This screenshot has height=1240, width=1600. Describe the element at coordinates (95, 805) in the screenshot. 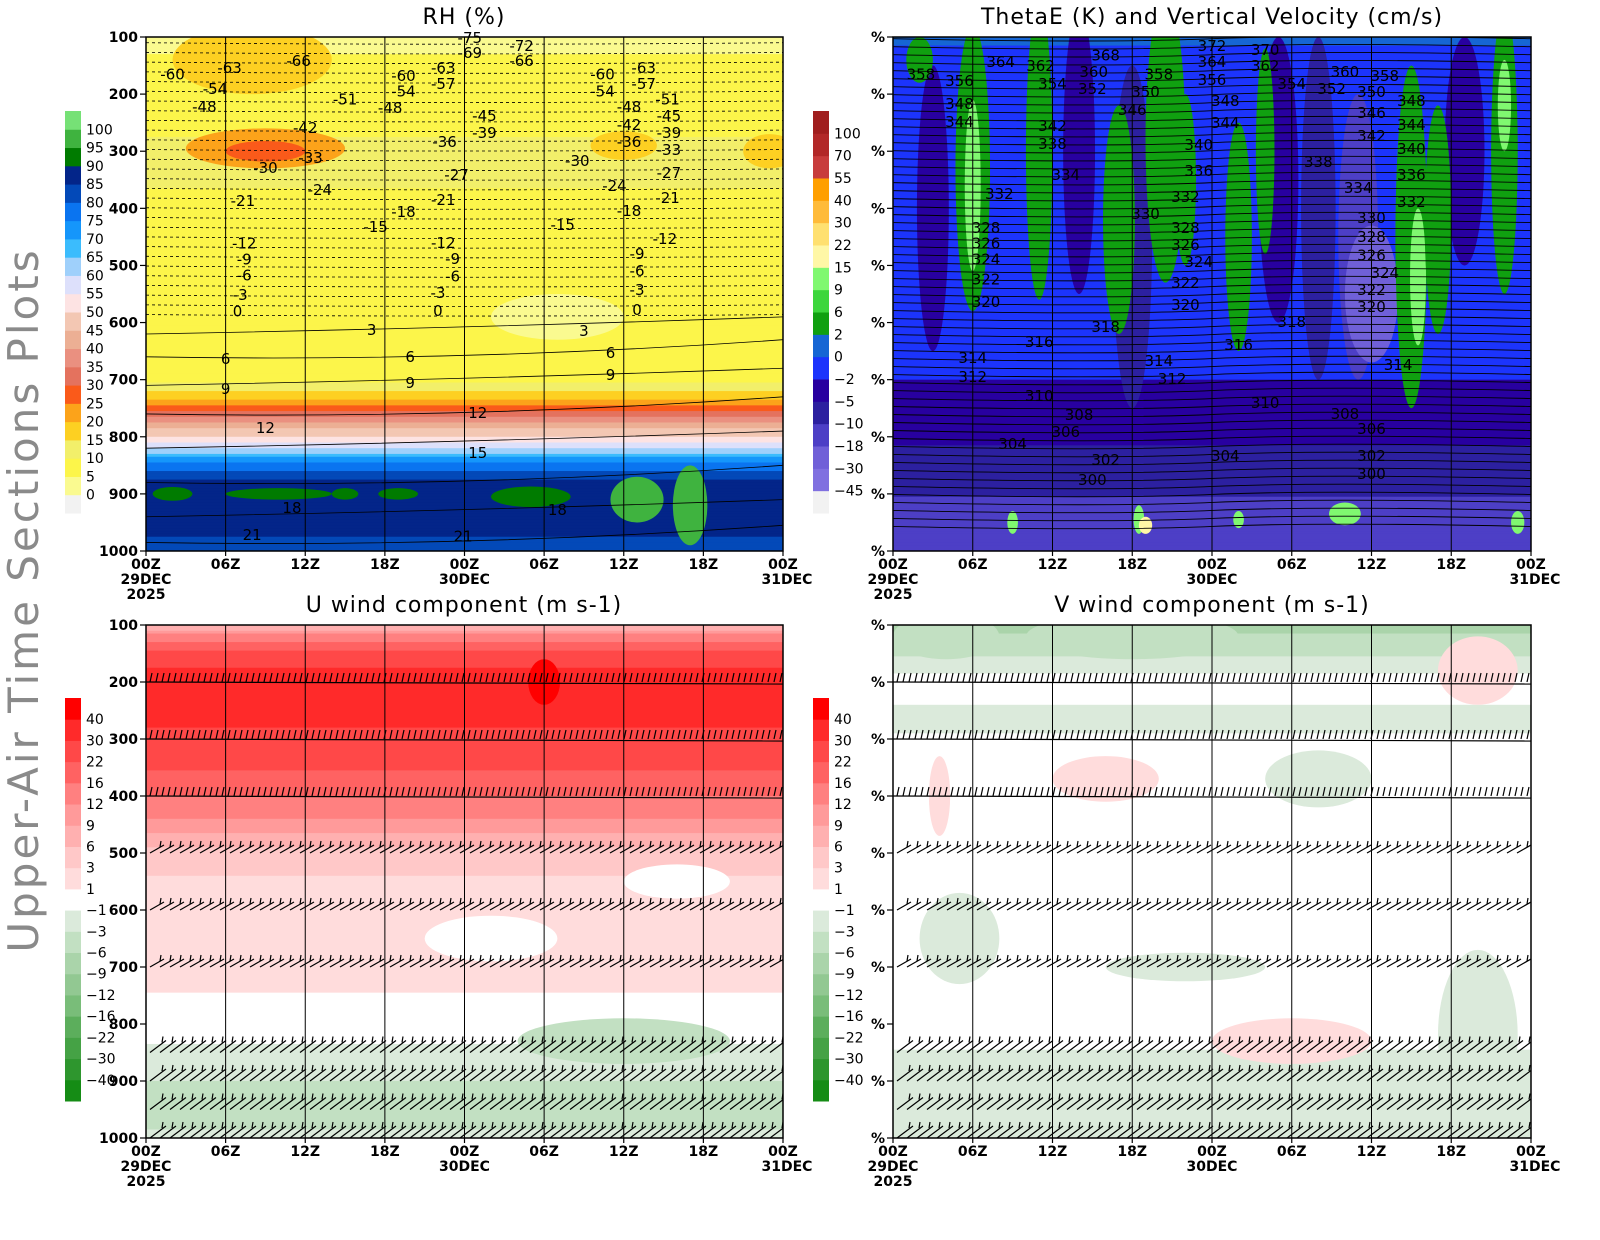

I see `colorbar-label: 12` at that location.